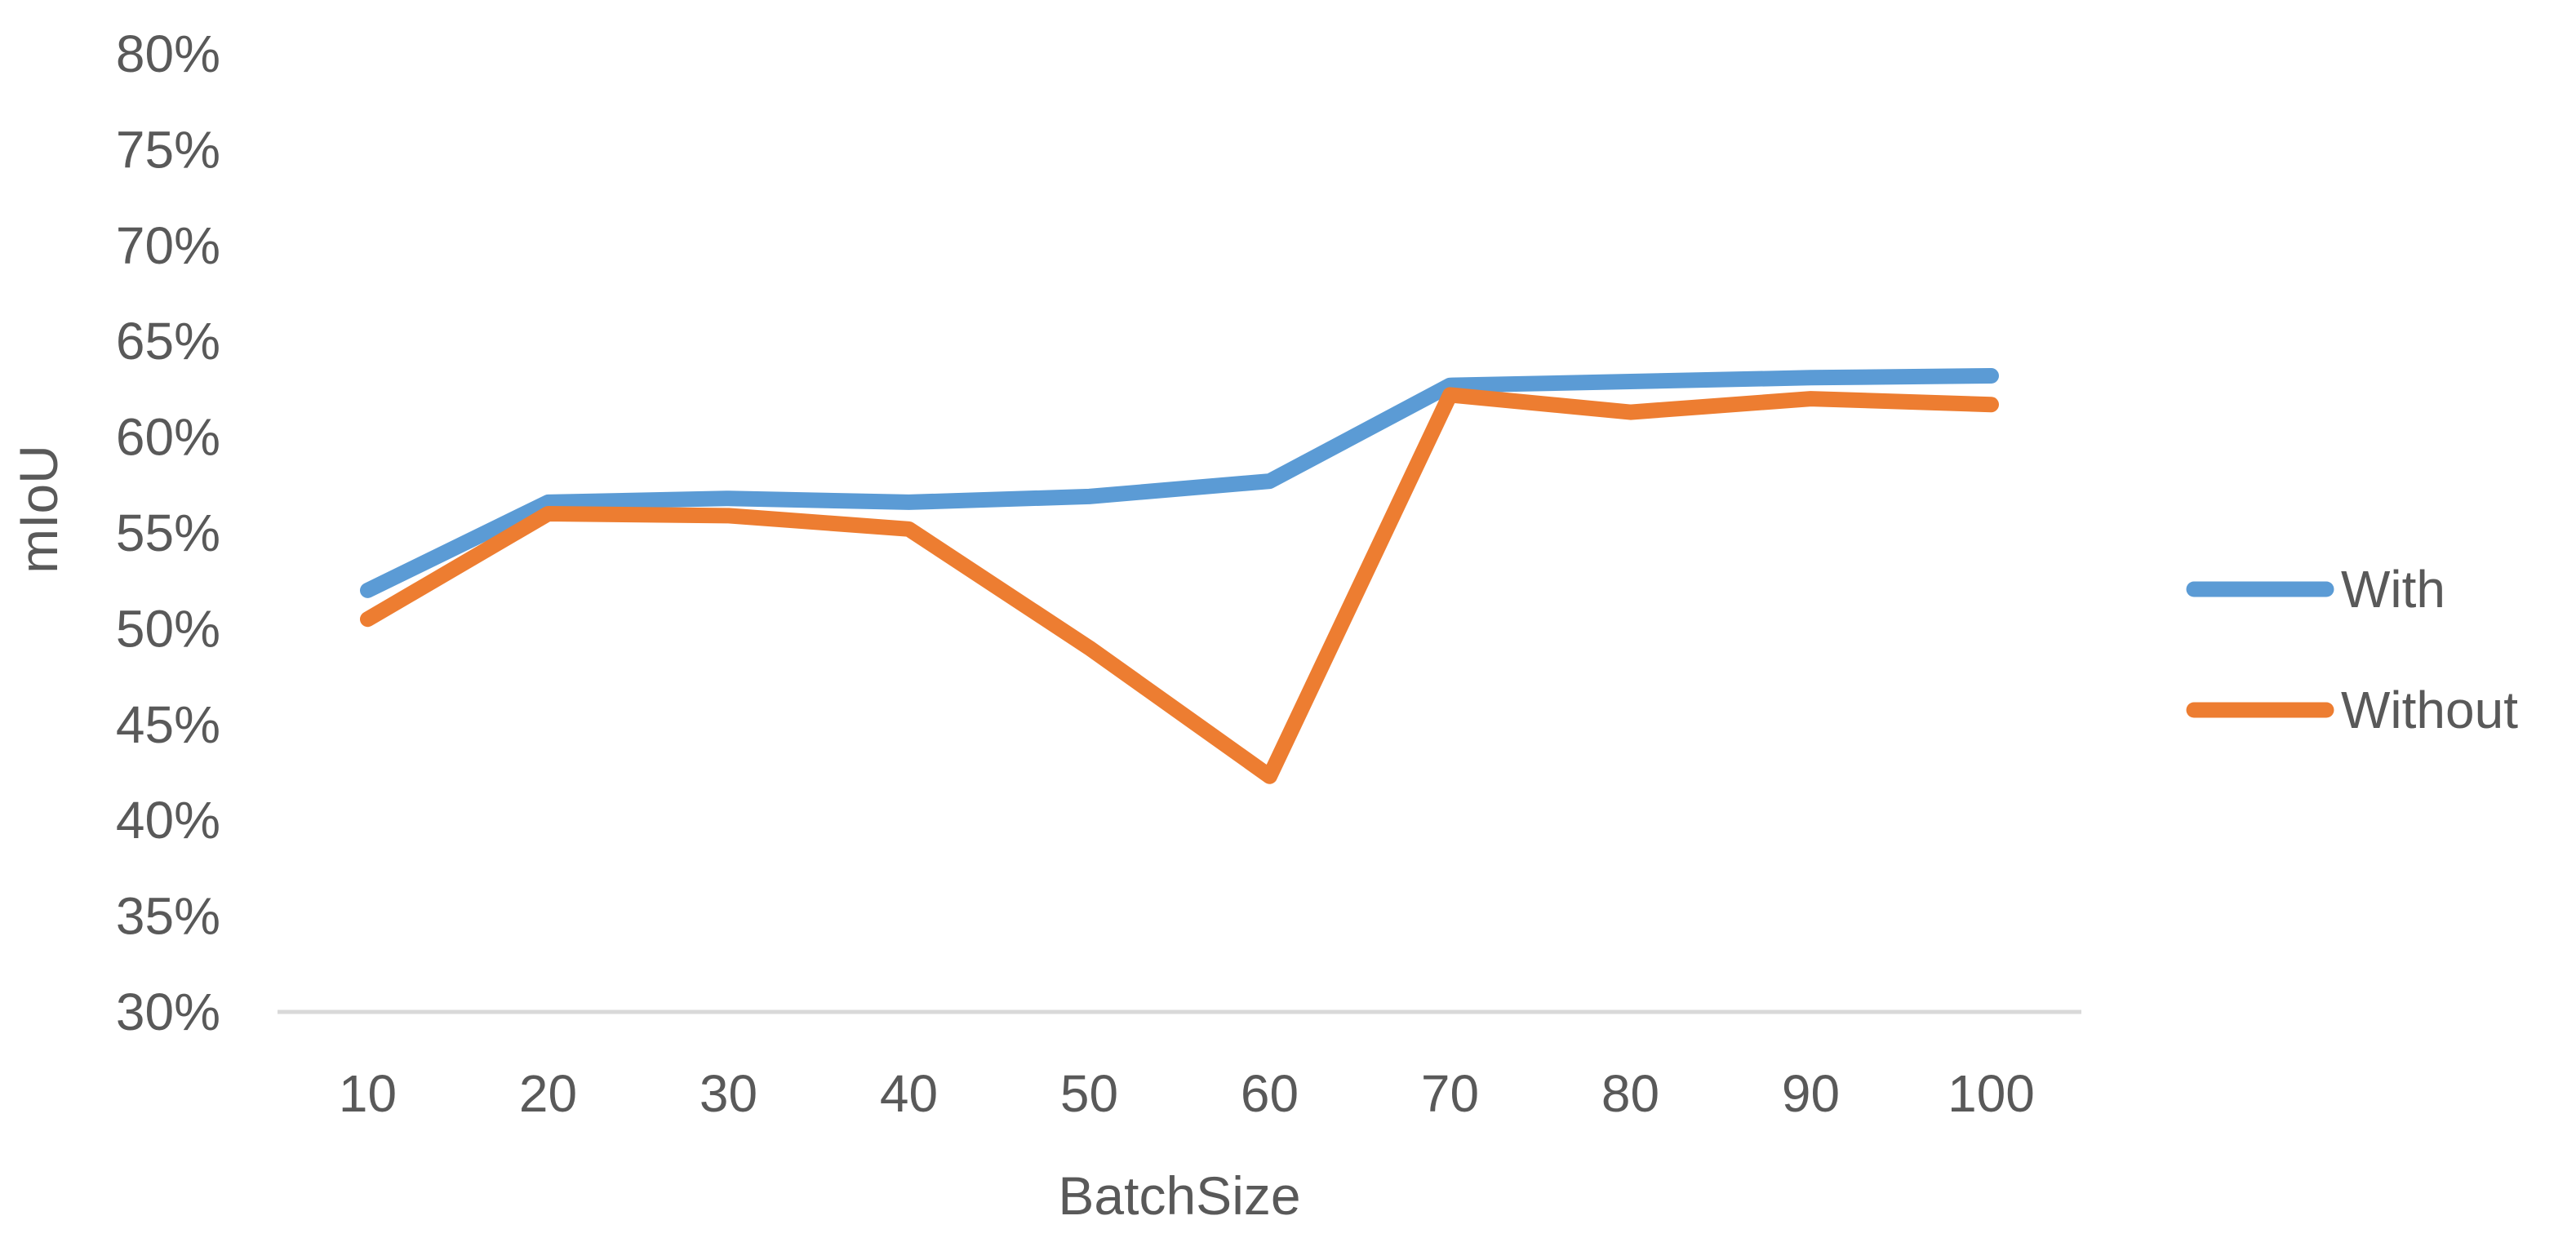 The image size is (2576, 1238). I want to click on x-tick-label: 100, so click(1991, 1093).